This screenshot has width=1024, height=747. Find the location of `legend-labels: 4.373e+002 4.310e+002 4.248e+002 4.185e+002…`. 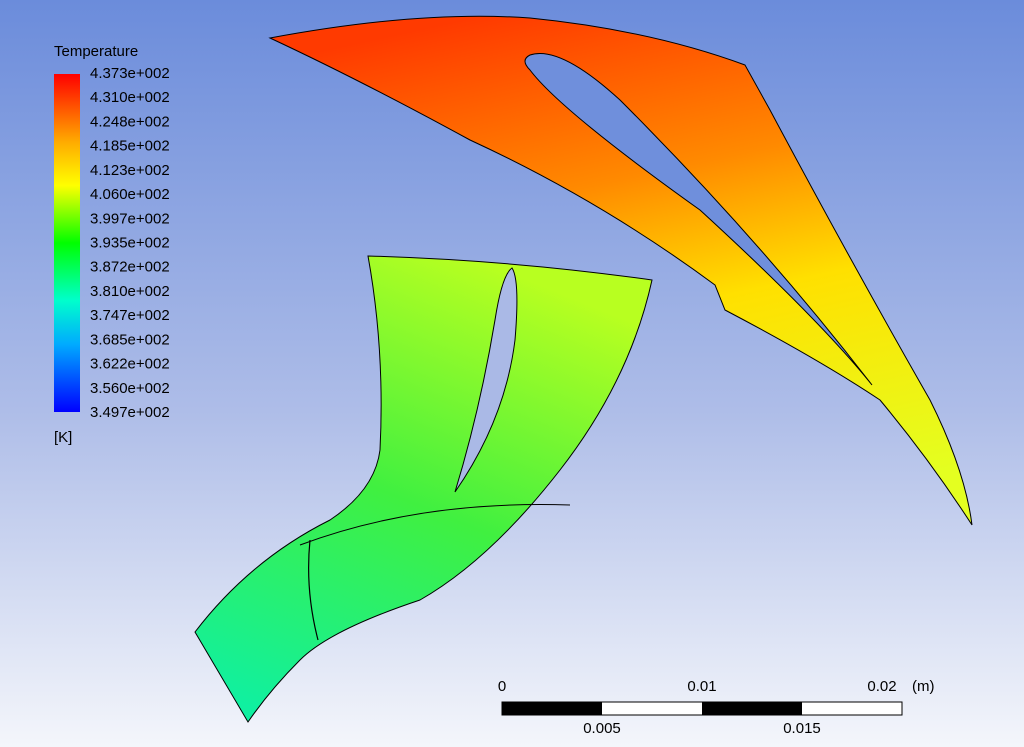

legend-labels: 4.373e+002 4.310e+002 4.248e+002 4.185e+002… is located at coordinates (130, 243).